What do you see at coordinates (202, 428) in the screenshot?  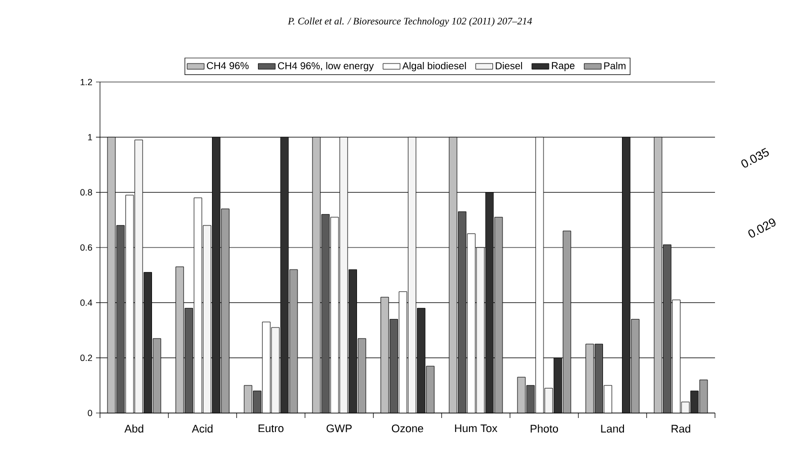 I see `x-tick-label: Acid` at bounding box center [202, 428].